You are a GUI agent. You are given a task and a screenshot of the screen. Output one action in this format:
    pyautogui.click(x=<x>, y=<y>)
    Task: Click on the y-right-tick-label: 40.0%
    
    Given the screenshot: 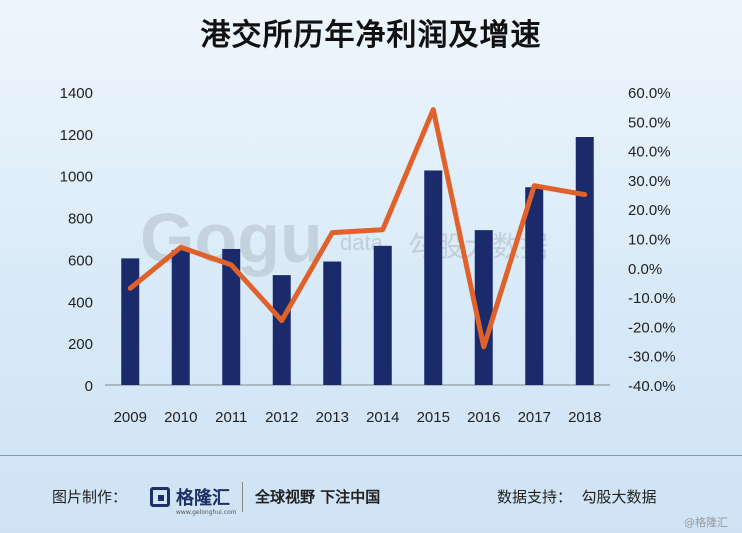 What is the action you would take?
    pyautogui.click(x=649, y=152)
    